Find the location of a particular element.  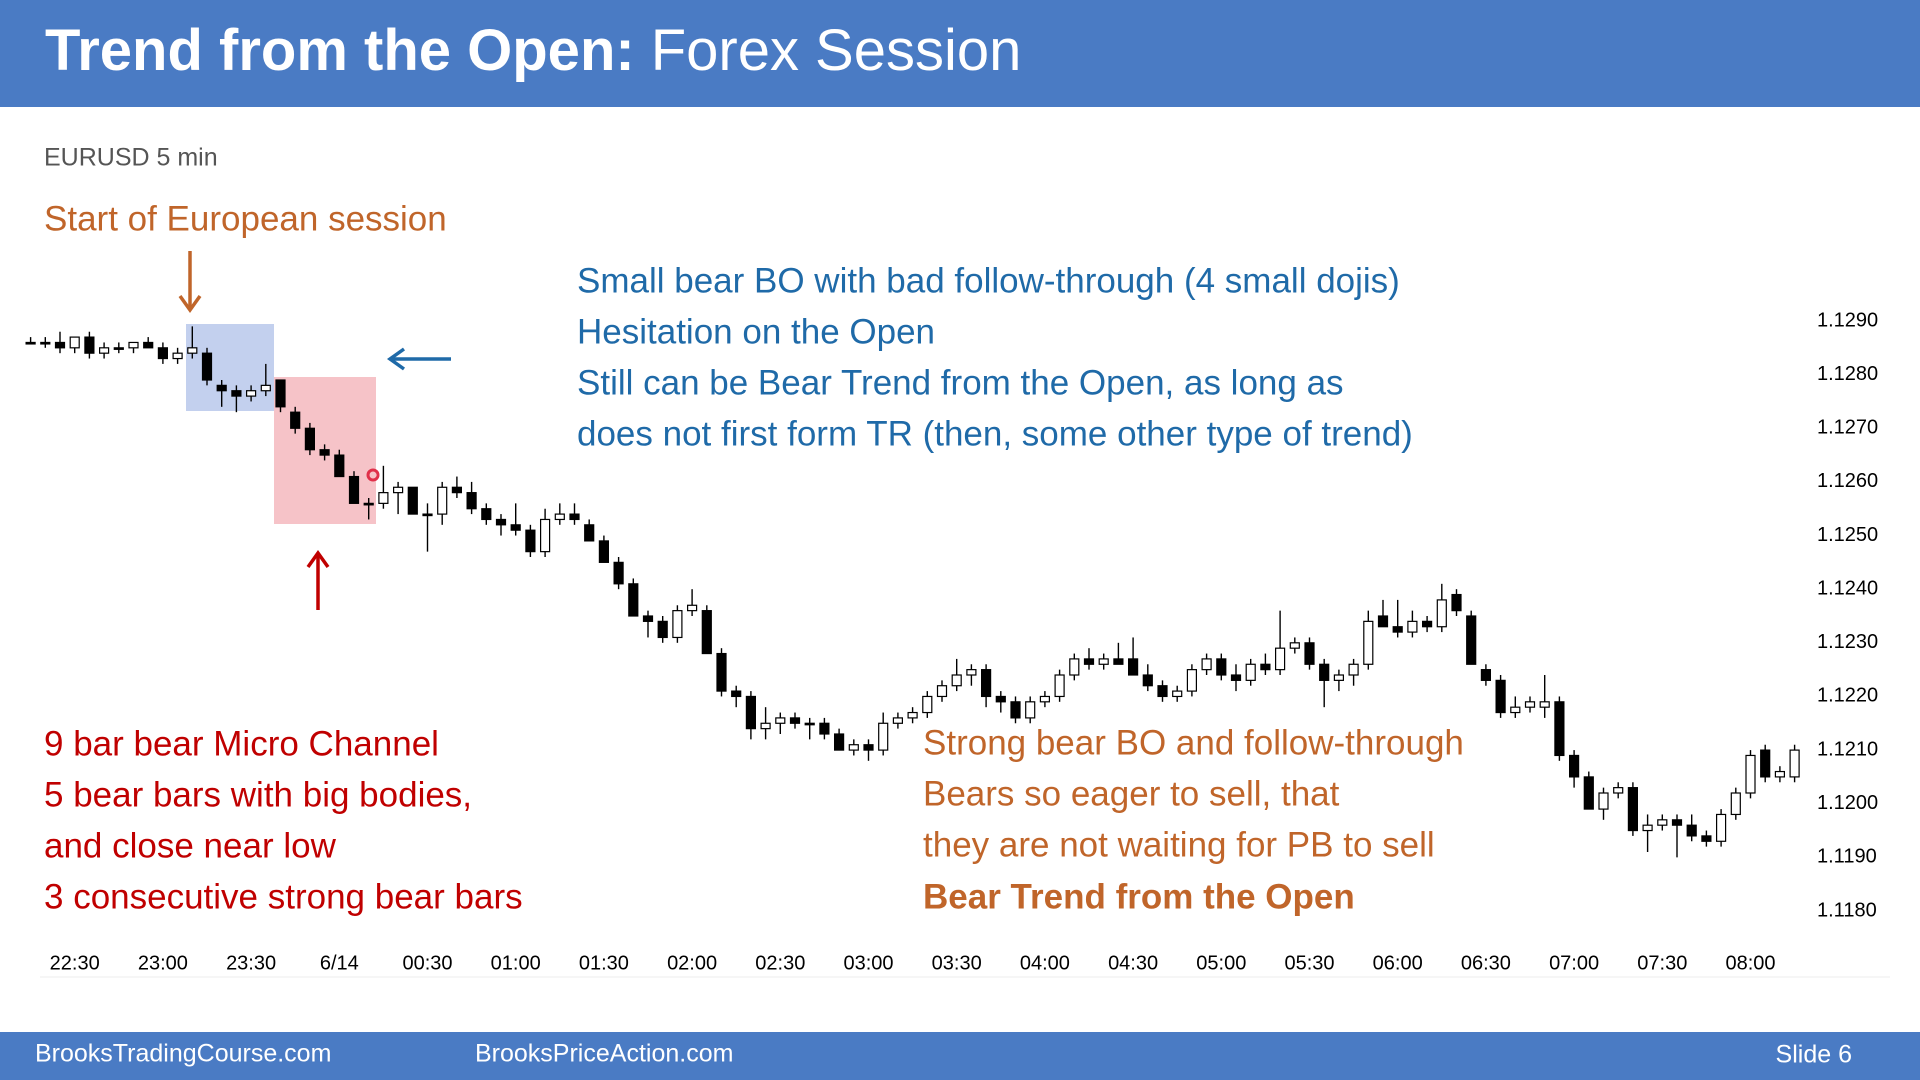

y-tick-label: 1.1190 is located at coordinates (1847, 857).